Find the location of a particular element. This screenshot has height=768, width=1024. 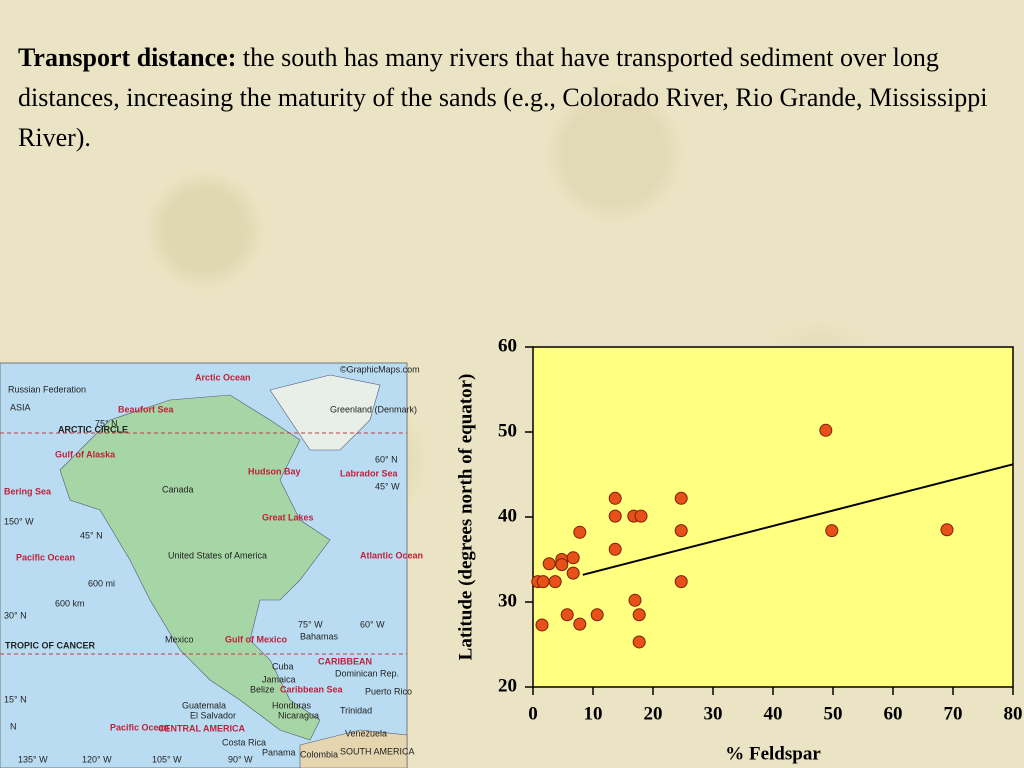

map-label: 600 mi is located at coordinates (101, 583).